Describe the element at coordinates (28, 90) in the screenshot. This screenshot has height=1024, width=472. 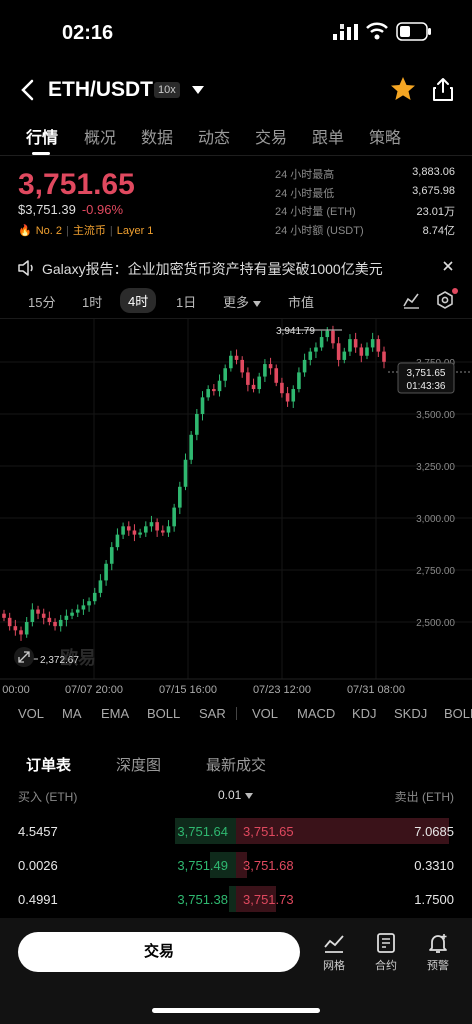
I see `back-arrow-icon` at that location.